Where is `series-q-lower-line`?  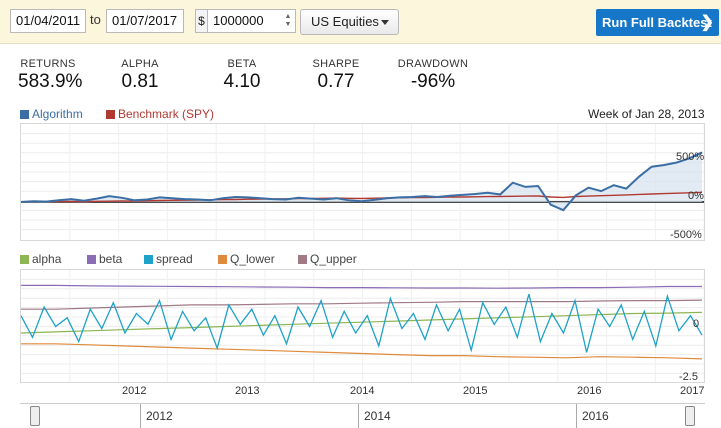 series-q-lower-line is located at coordinates (362, 351).